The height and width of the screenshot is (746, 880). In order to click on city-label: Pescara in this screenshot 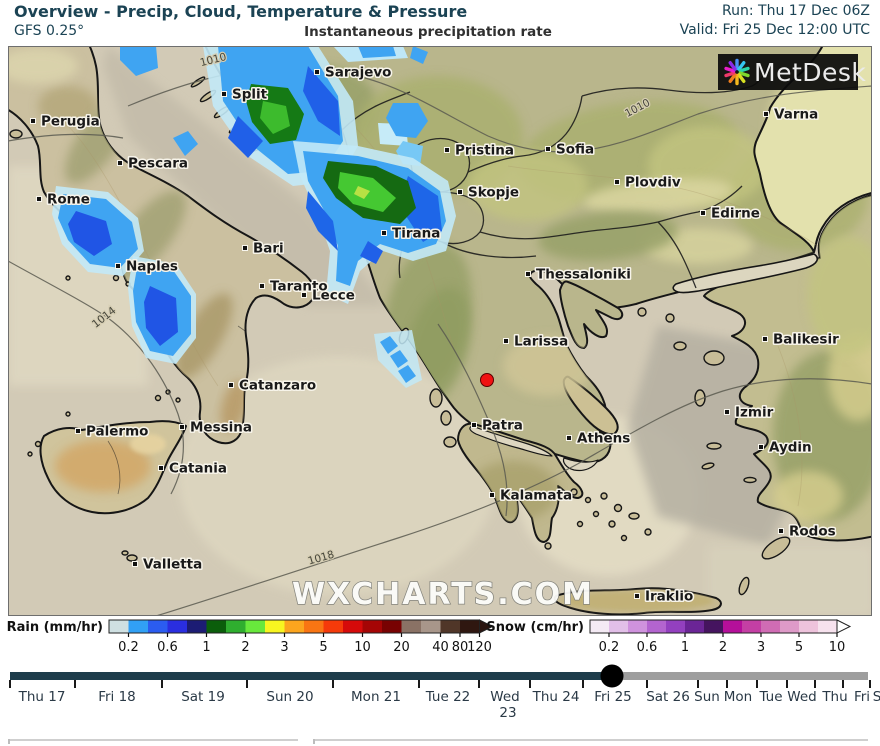, I will do `click(158, 164)`.